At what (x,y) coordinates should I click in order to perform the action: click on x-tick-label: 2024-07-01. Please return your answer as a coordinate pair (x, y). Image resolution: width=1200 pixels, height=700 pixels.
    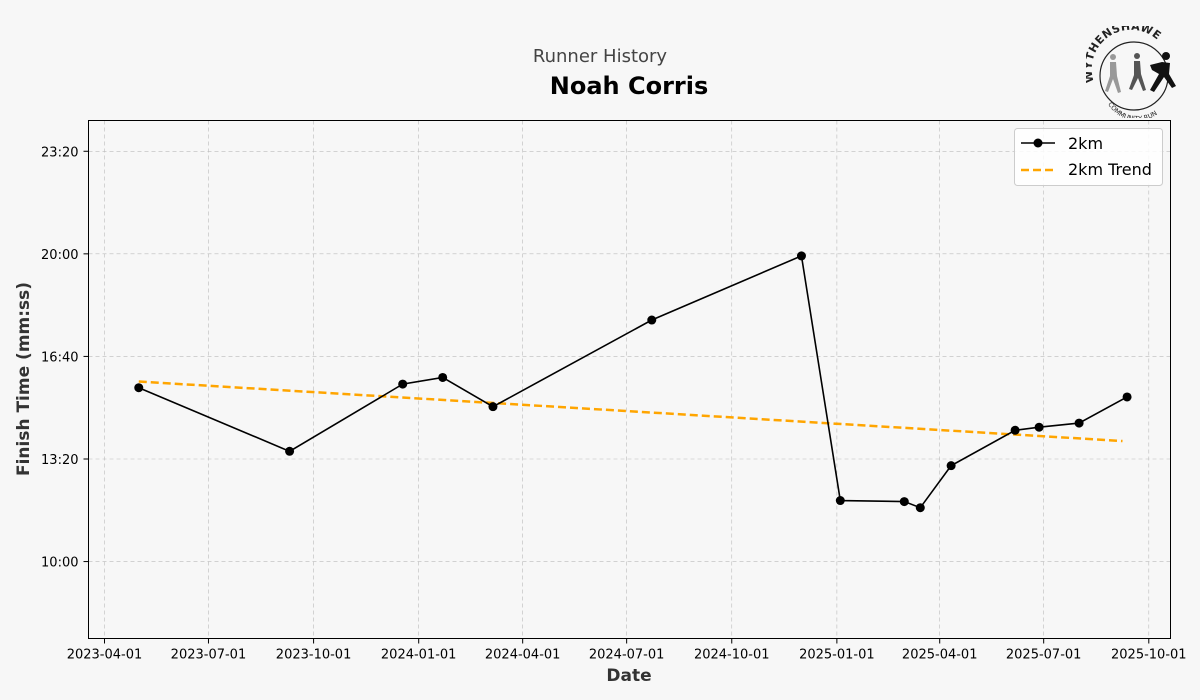
    Looking at the image, I should click on (627, 655).